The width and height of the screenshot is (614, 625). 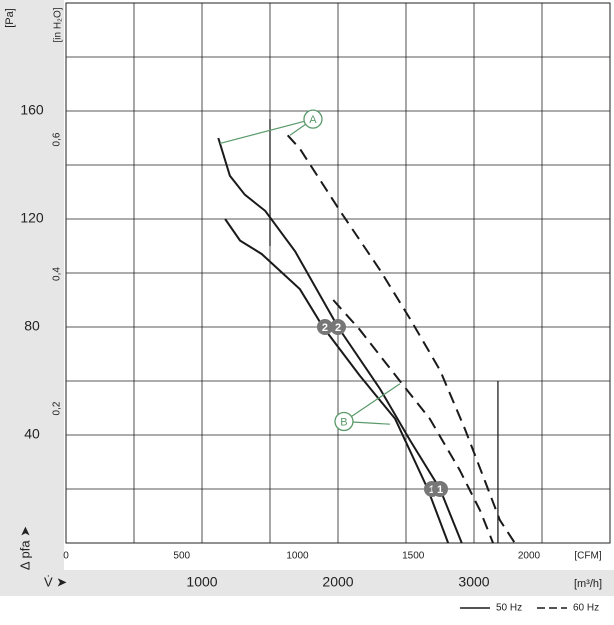 What do you see at coordinates (201, 582) in the screenshot?
I see `x-tick-label: 1000` at bounding box center [201, 582].